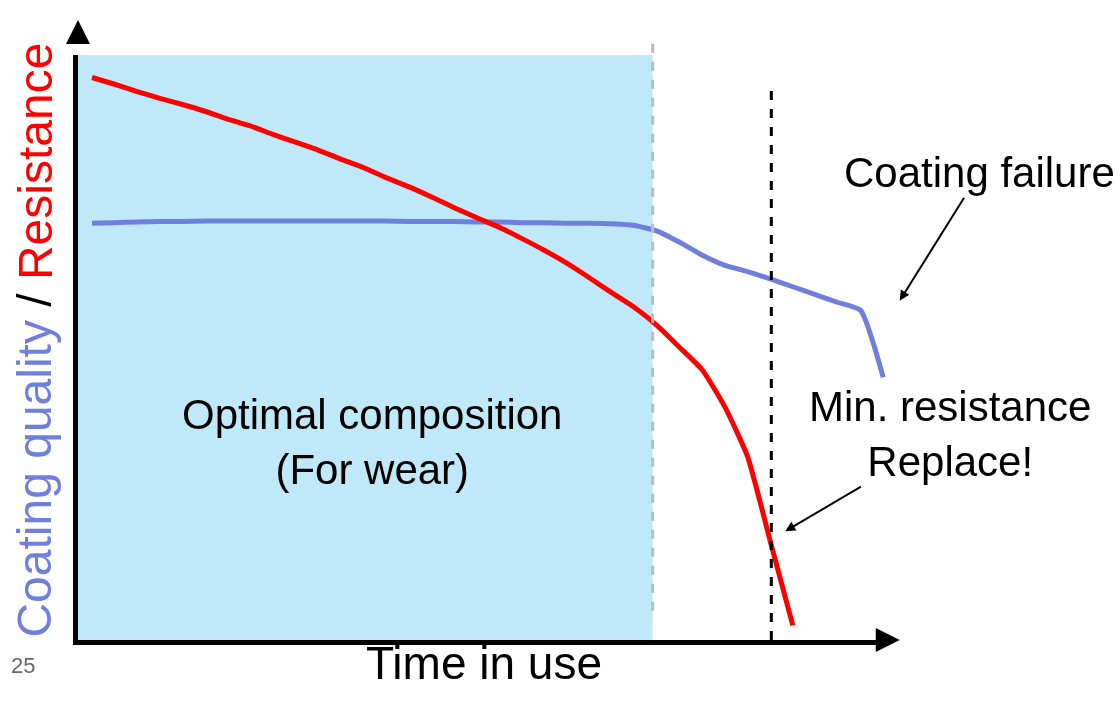  I want to click on annotation: Coating failure, so click(979, 172).